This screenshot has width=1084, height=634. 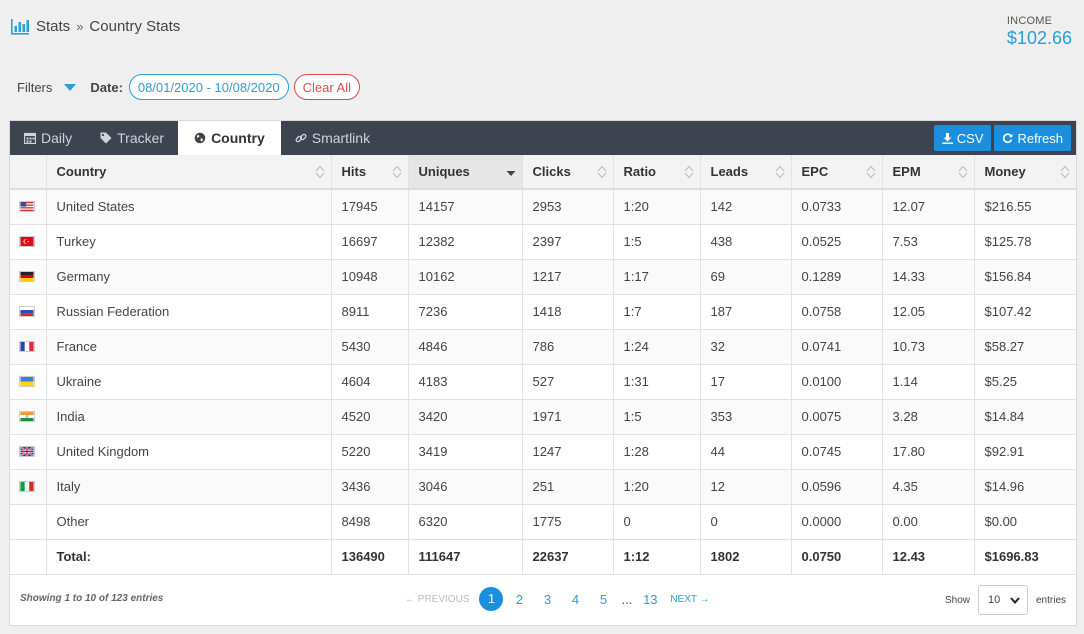 What do you see at coordinates (650, 599) in the screenshot?
I see `page-link-last: 13` at bounding box center [650, 599].